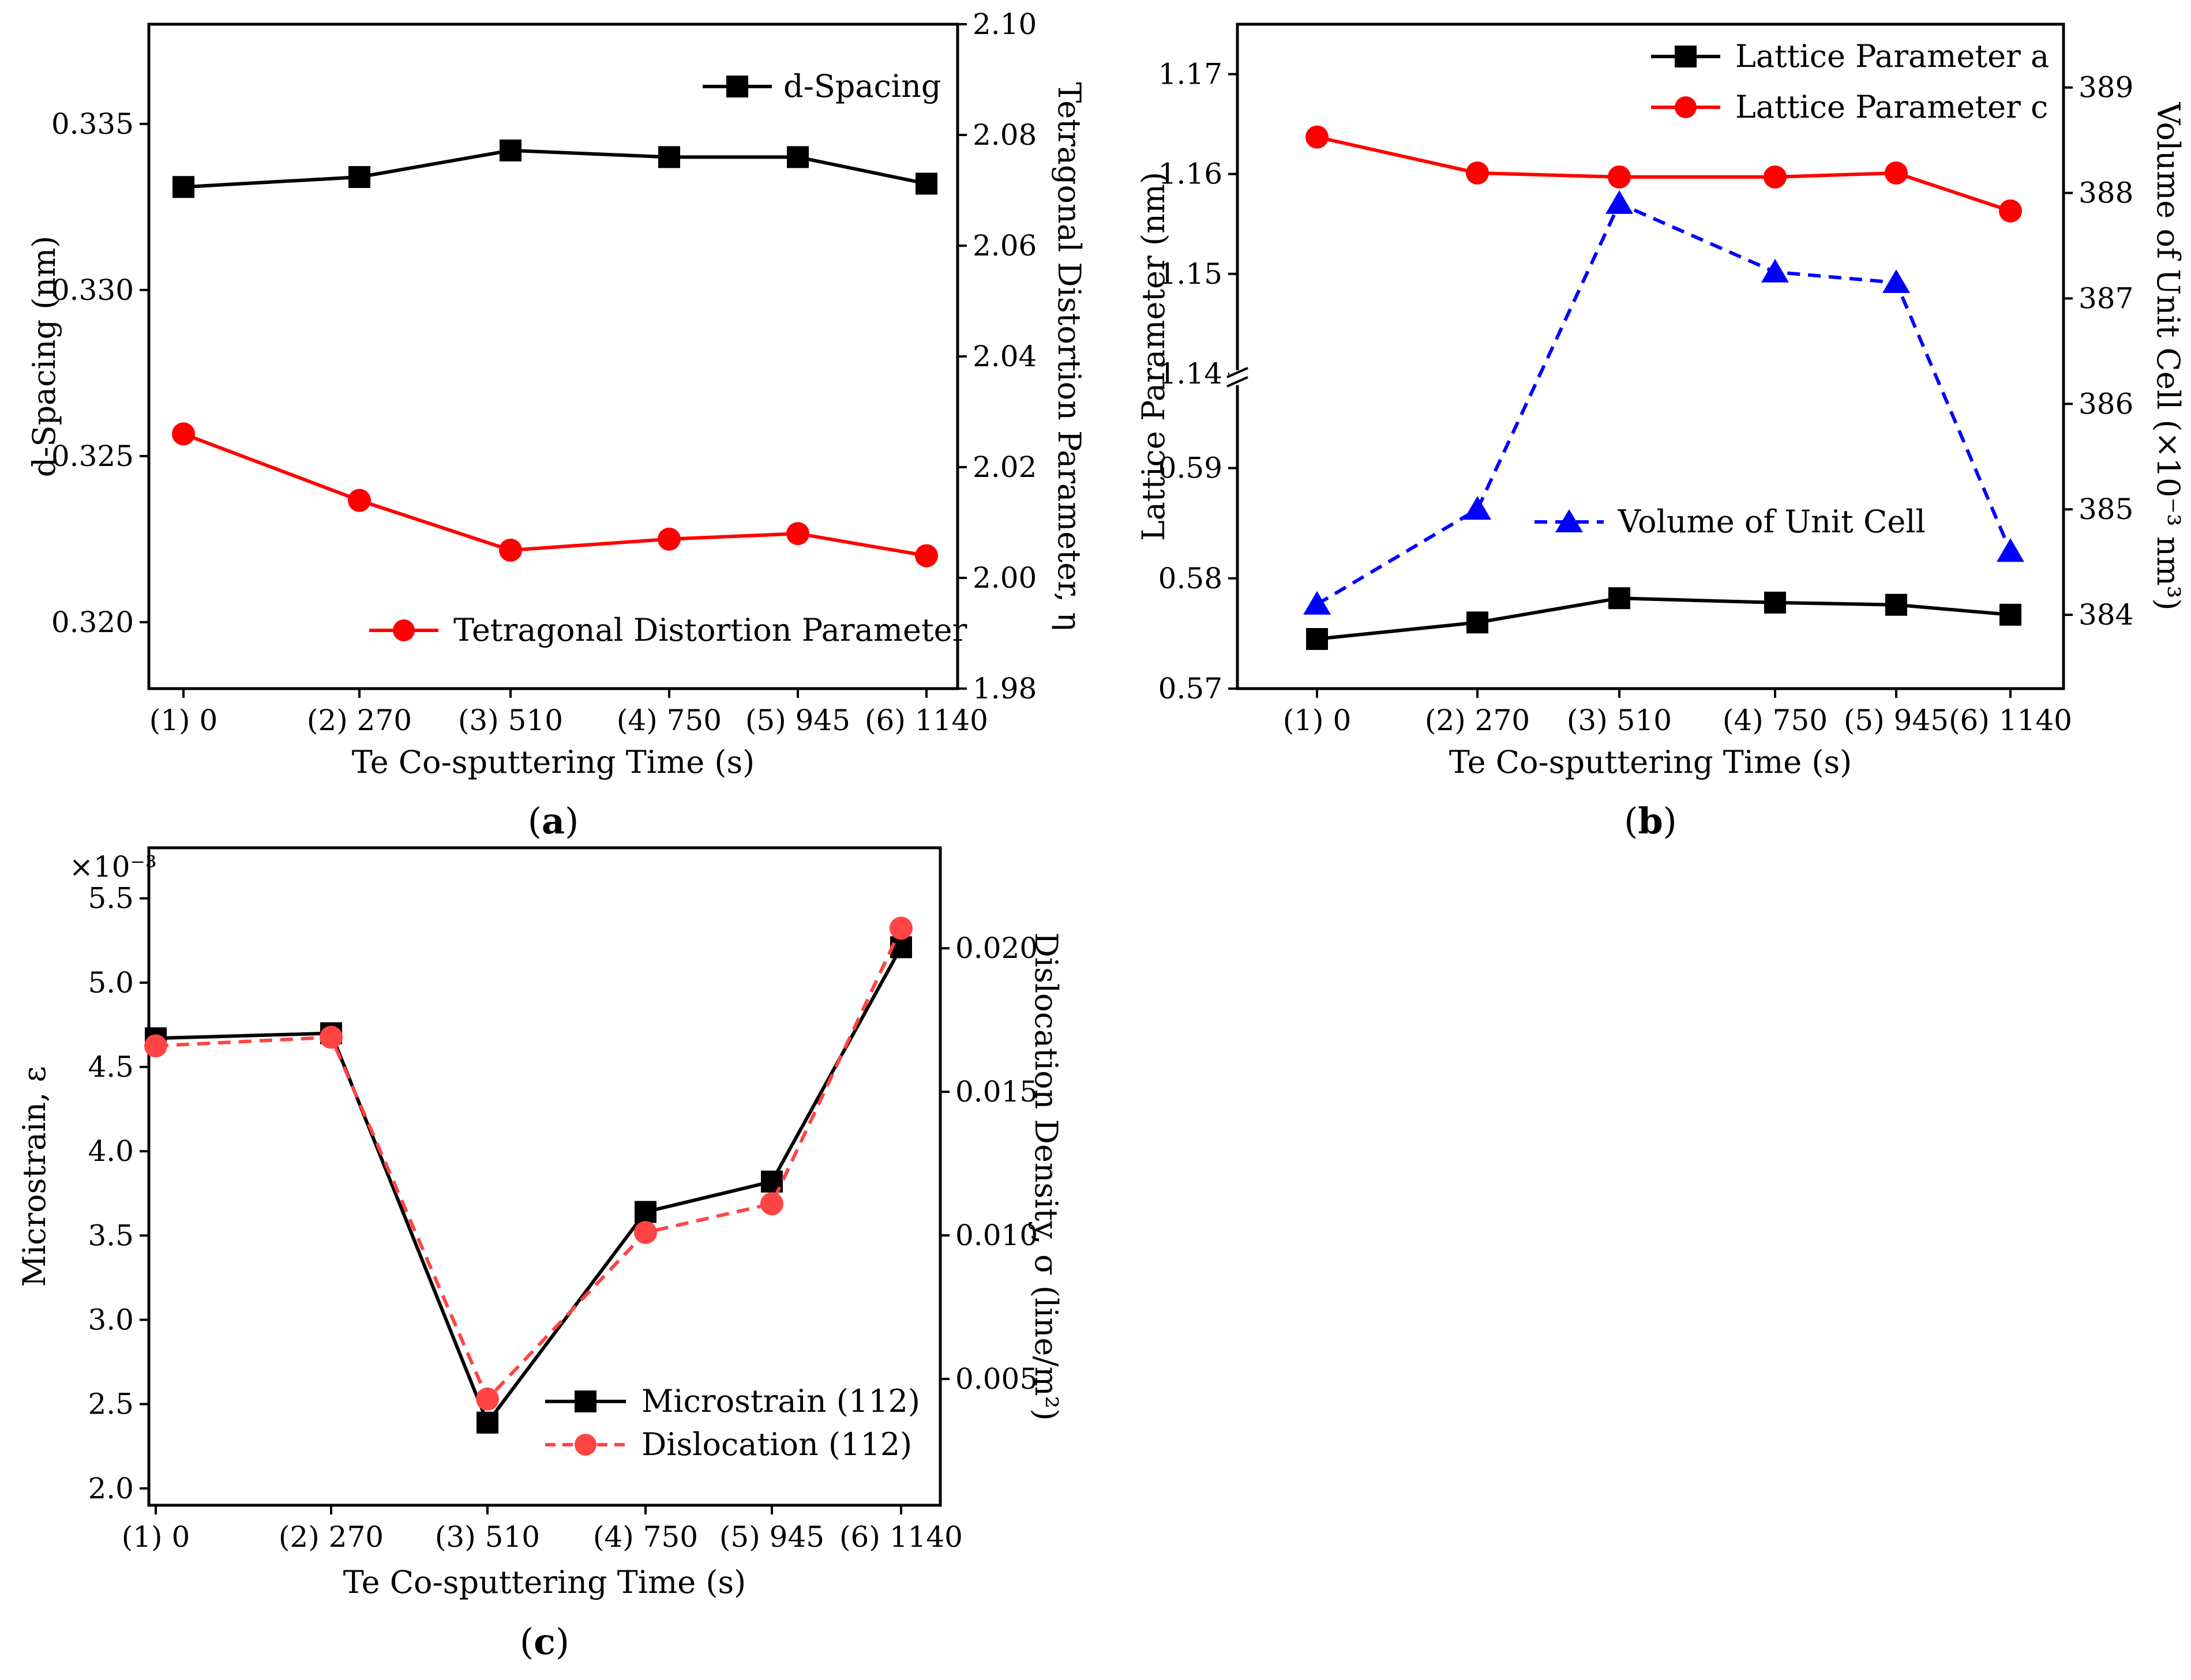 This screenshot has height=1680, width=2191. What do you see at coordinates (1477, 720) in the screenshot?
I see `b-x-tick-label-2: (2) 270` at bounding box center [1477, 720].